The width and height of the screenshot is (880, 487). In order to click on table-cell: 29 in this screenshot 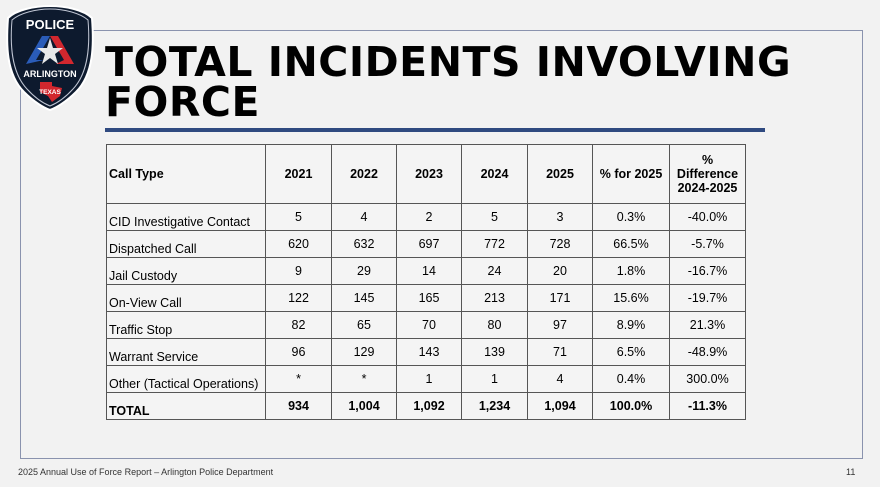, I will do `click(364, 271)`.